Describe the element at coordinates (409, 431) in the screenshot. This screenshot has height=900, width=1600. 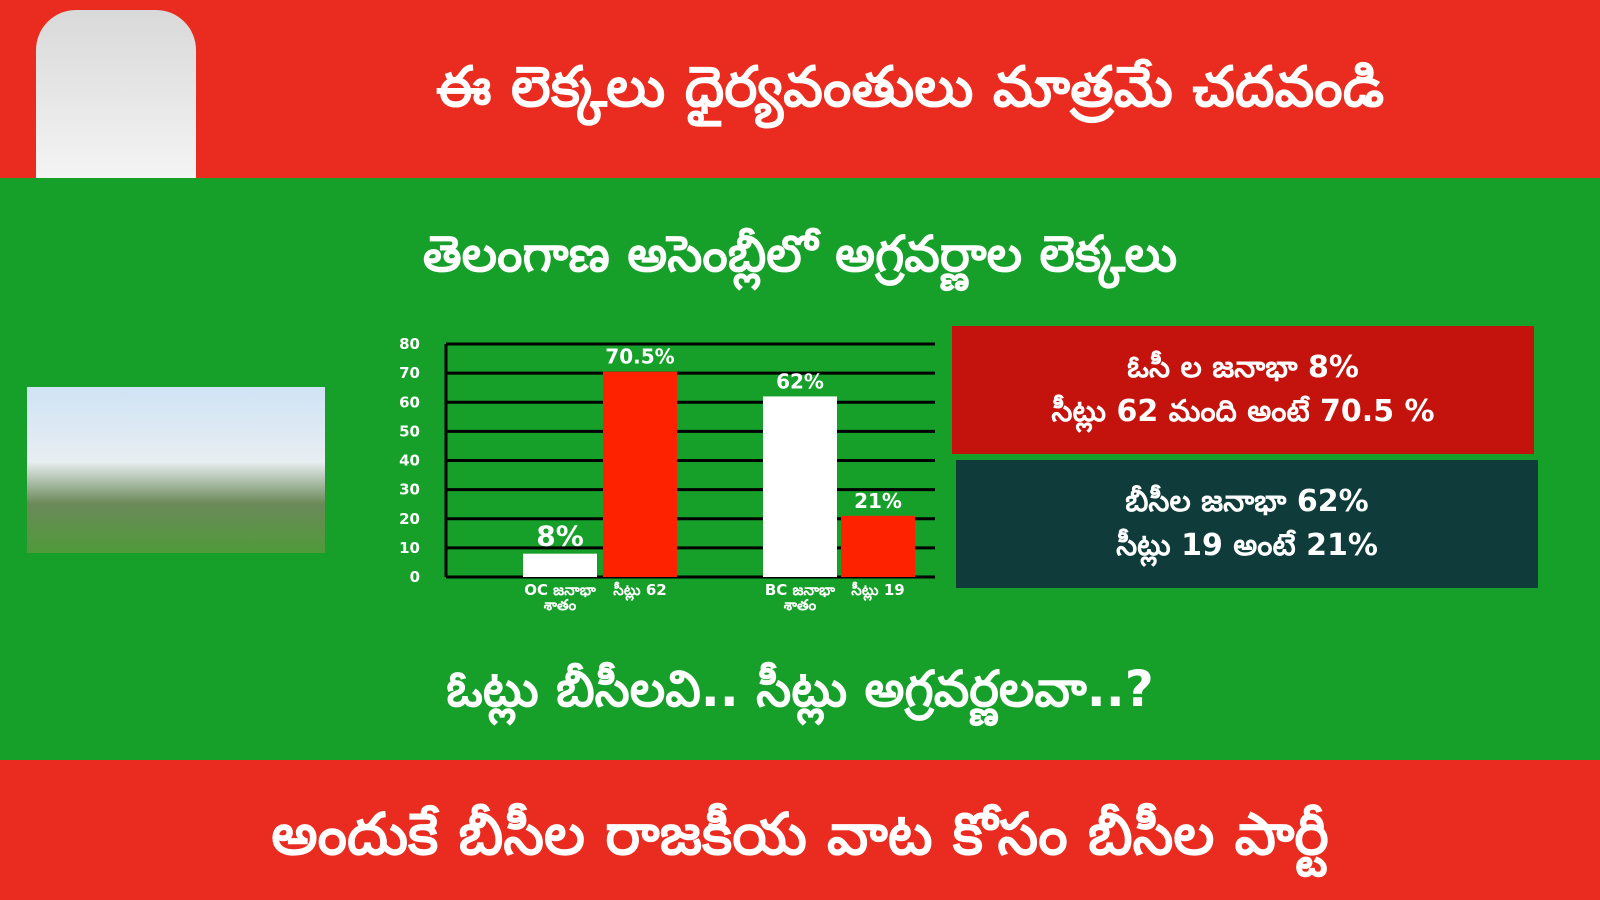
I see `y-tick-label: 50` at that location.